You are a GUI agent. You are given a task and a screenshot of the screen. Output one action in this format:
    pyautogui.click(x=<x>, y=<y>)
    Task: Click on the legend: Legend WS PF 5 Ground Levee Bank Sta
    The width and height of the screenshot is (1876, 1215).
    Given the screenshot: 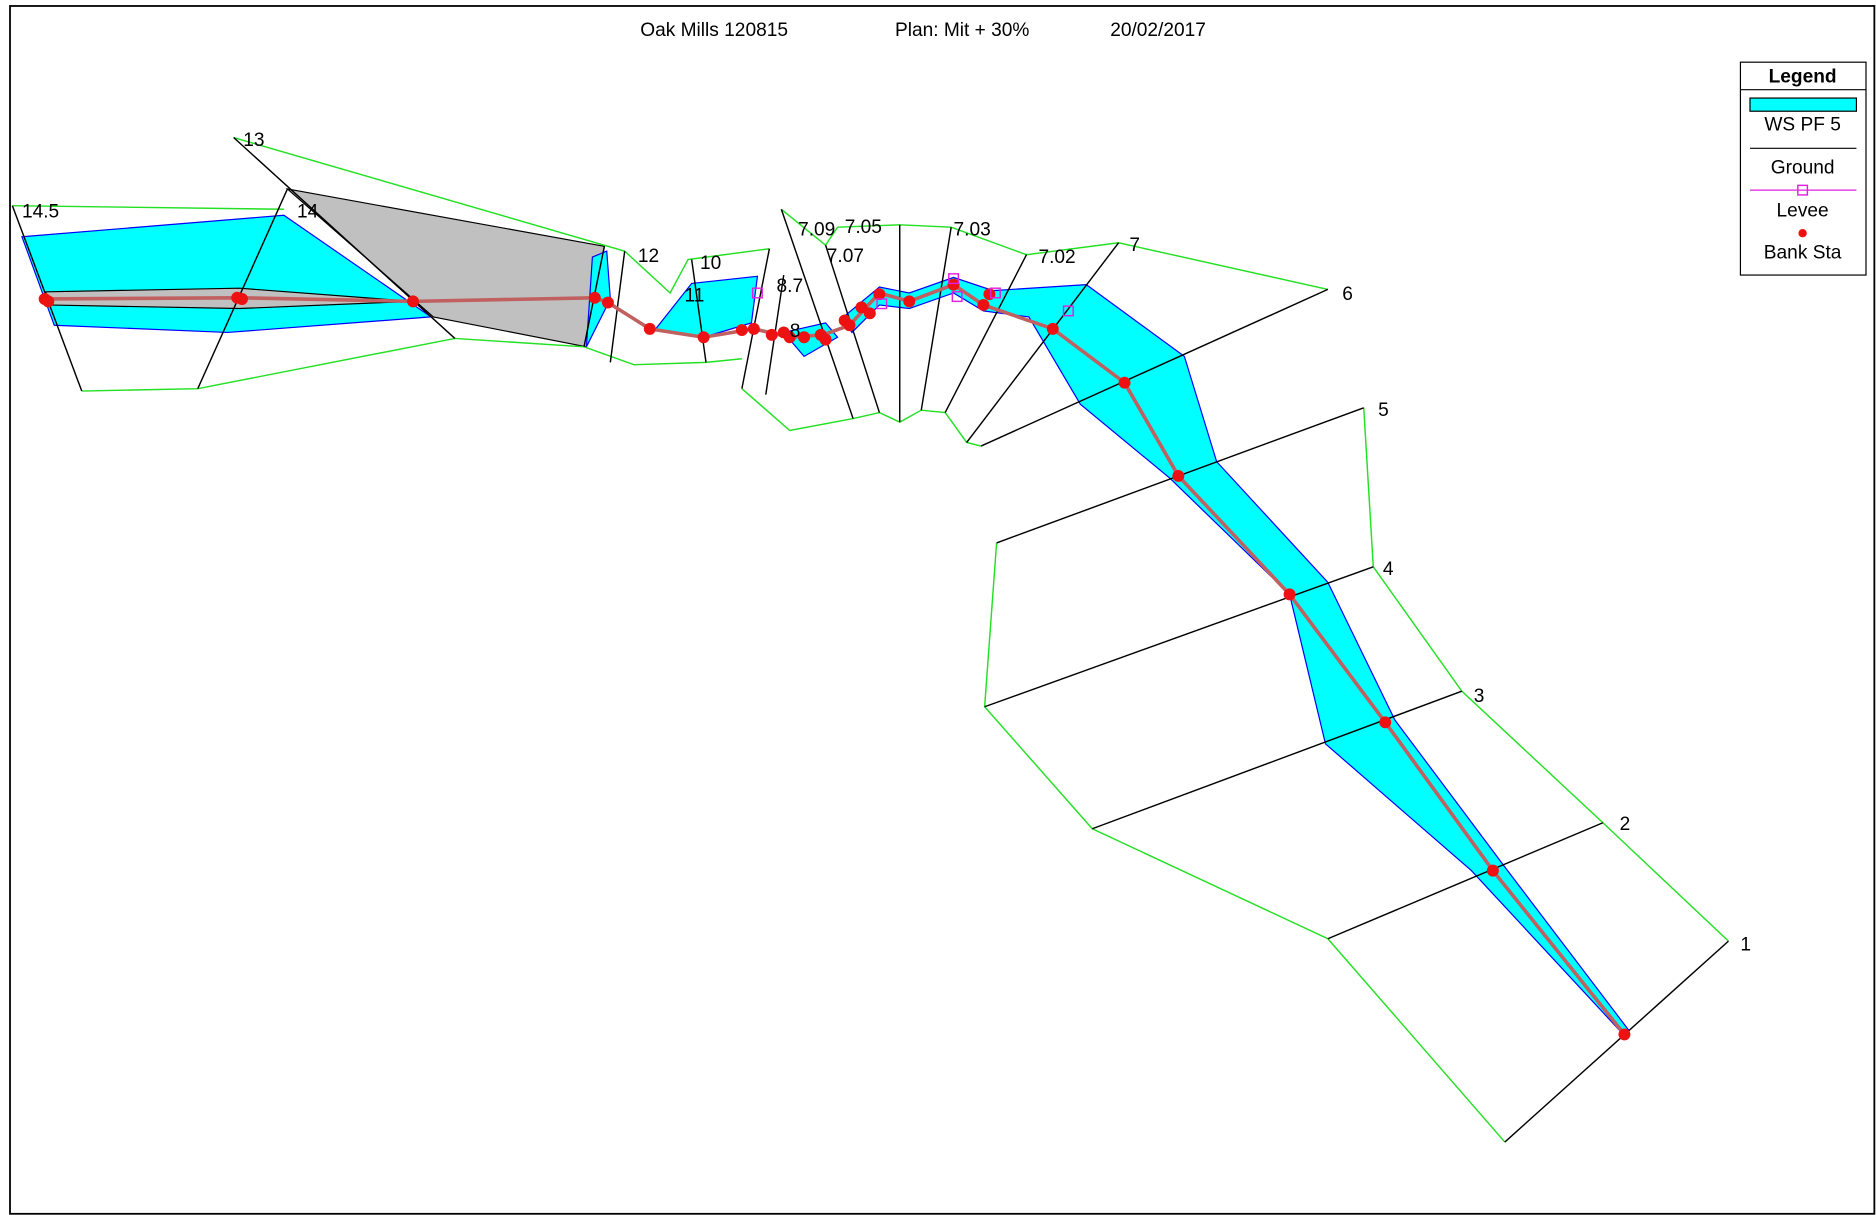 What is the action you would take?
    pyautogui.click(x=1803, y=168)
    